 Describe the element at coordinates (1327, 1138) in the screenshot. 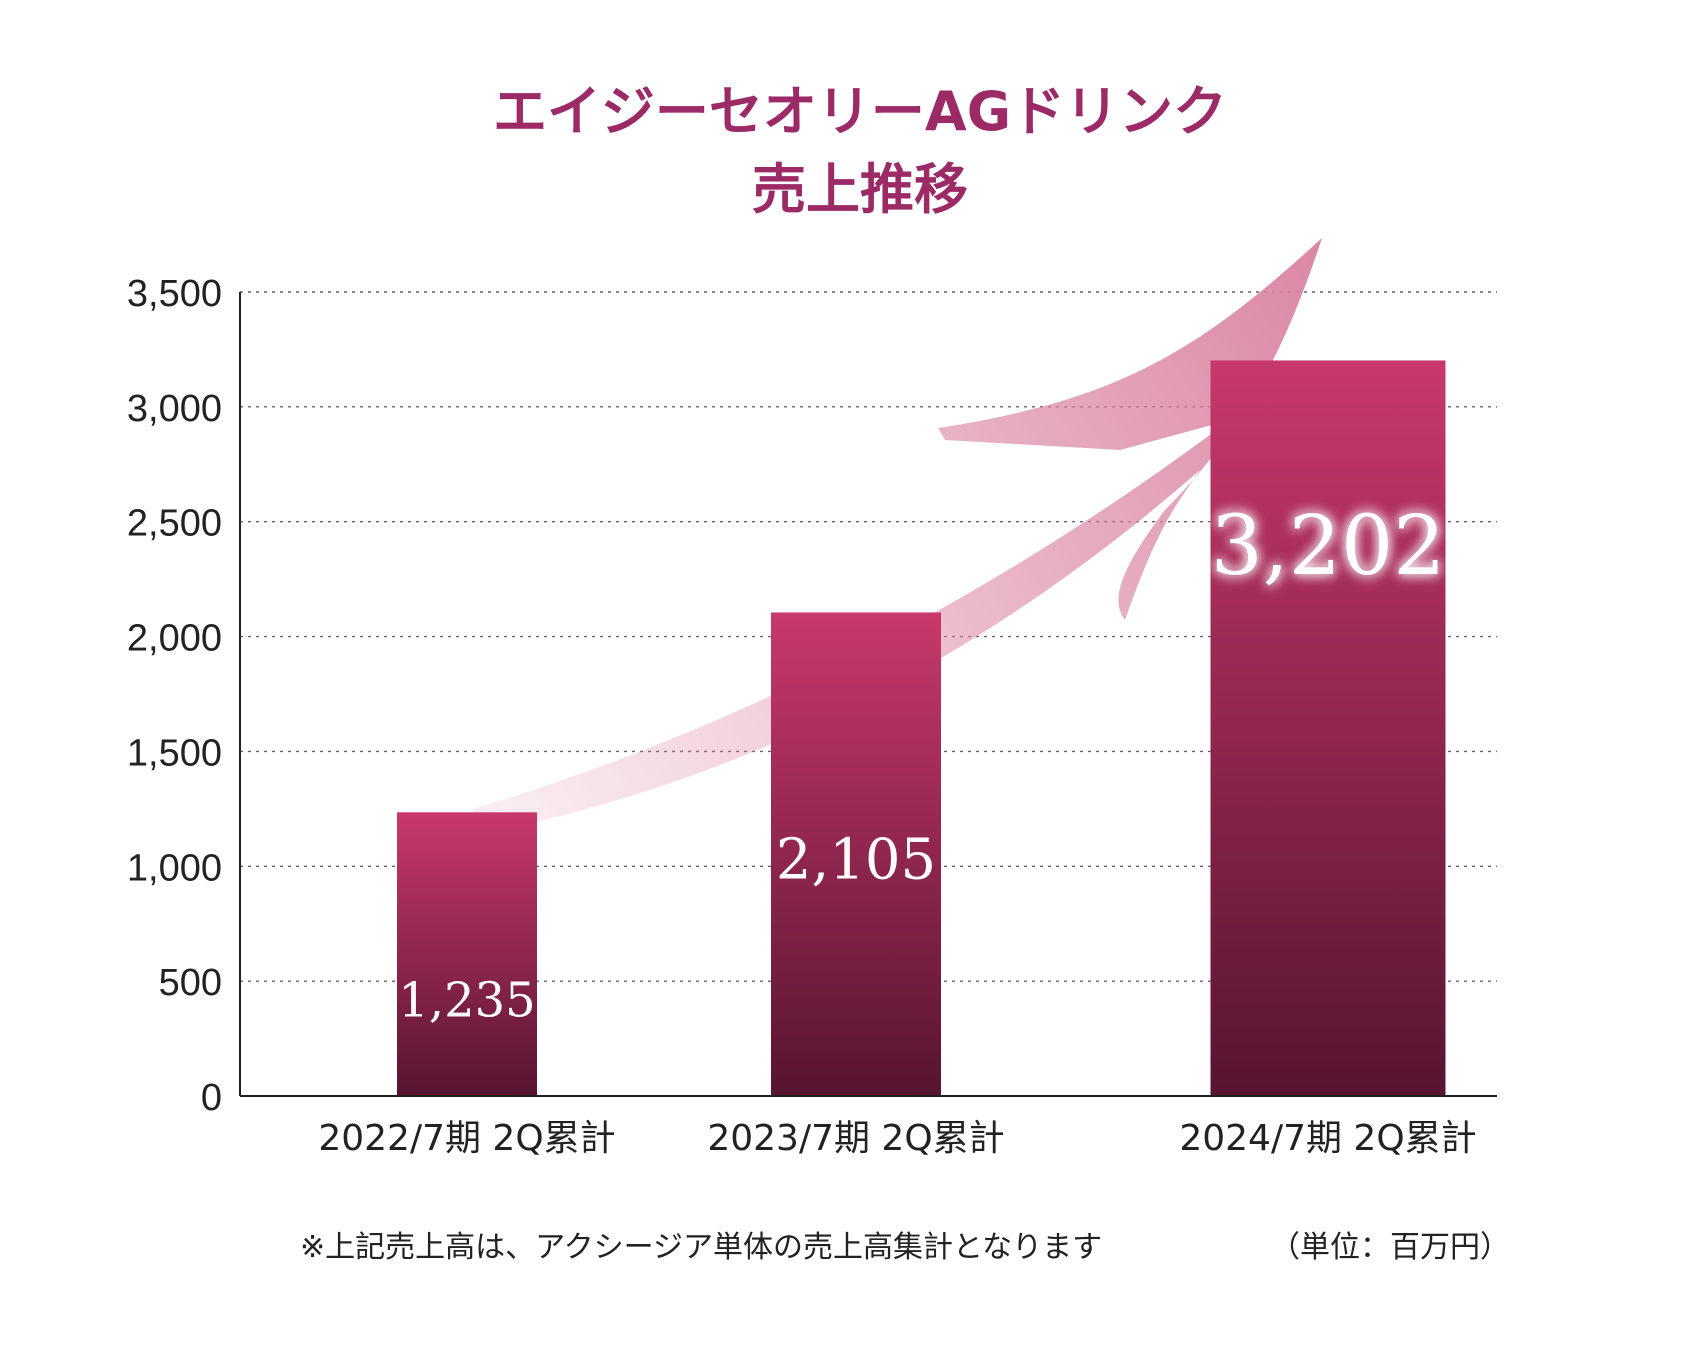

I see `x-category-label: 2024/7期 2Q累計` at that location.